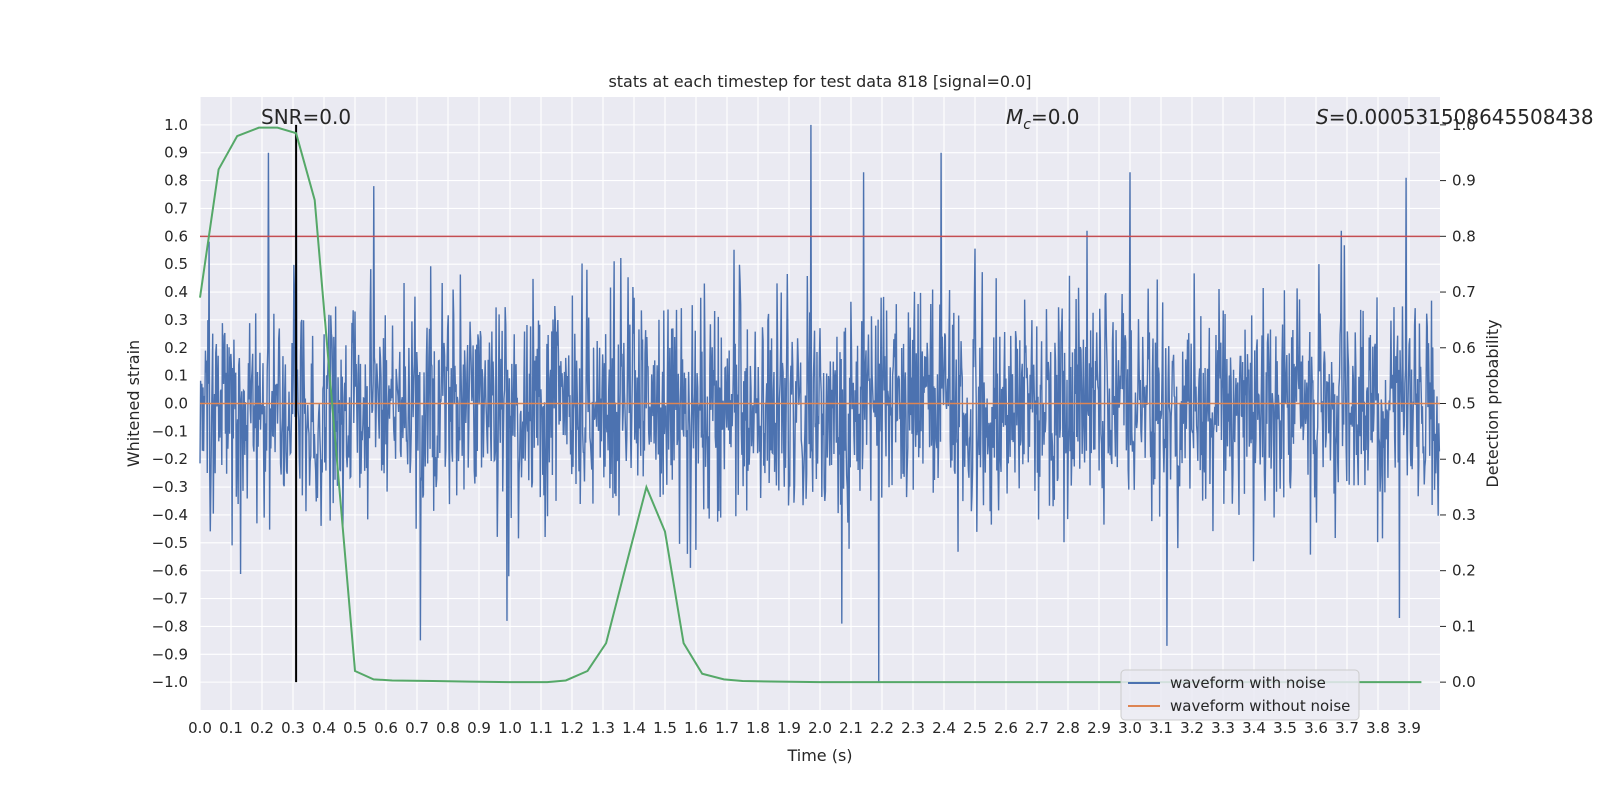 This screenshot has height=800, width=1600. What do you see at coordinates (170, 626) in the screenshot?
I see `y-tick-label: −0.8` at bounding box center [170, 626].